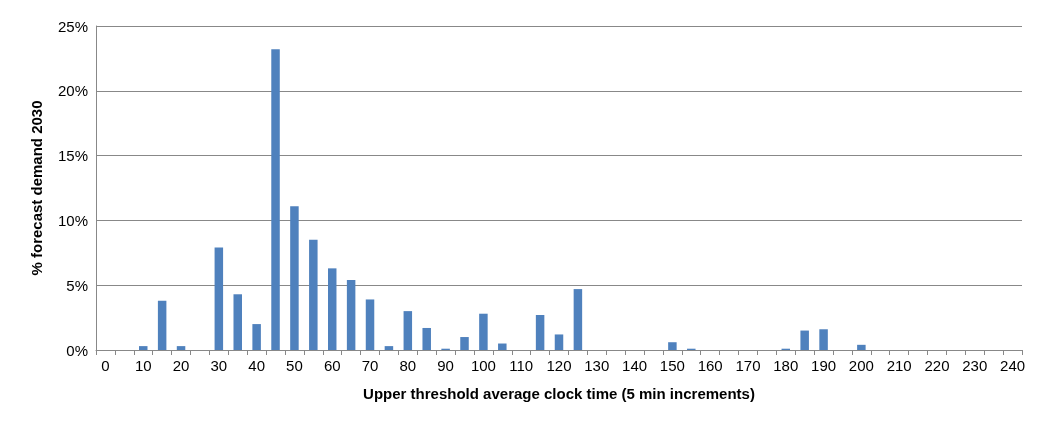 The height and width of the screenshot is (432, 1040). I want to click on x-tick-label: 130, so click(597, 365).